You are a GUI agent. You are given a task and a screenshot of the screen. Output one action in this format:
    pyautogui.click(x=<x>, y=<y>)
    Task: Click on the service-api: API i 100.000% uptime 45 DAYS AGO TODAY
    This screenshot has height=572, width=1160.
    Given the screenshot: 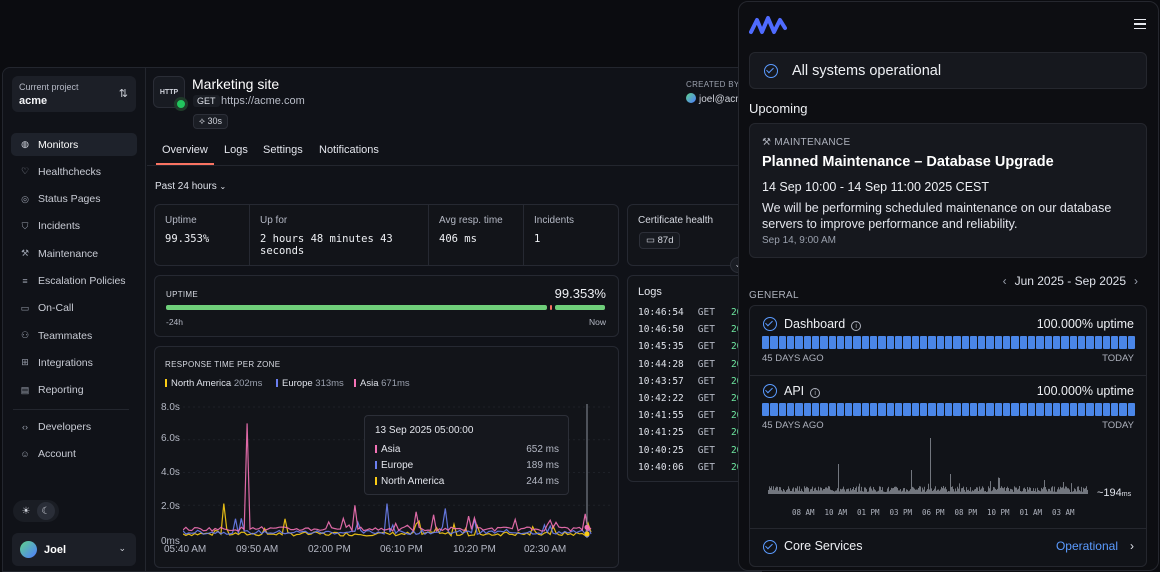 What is the action you would take?
    pyautogui.click(x=948, y=477)
    